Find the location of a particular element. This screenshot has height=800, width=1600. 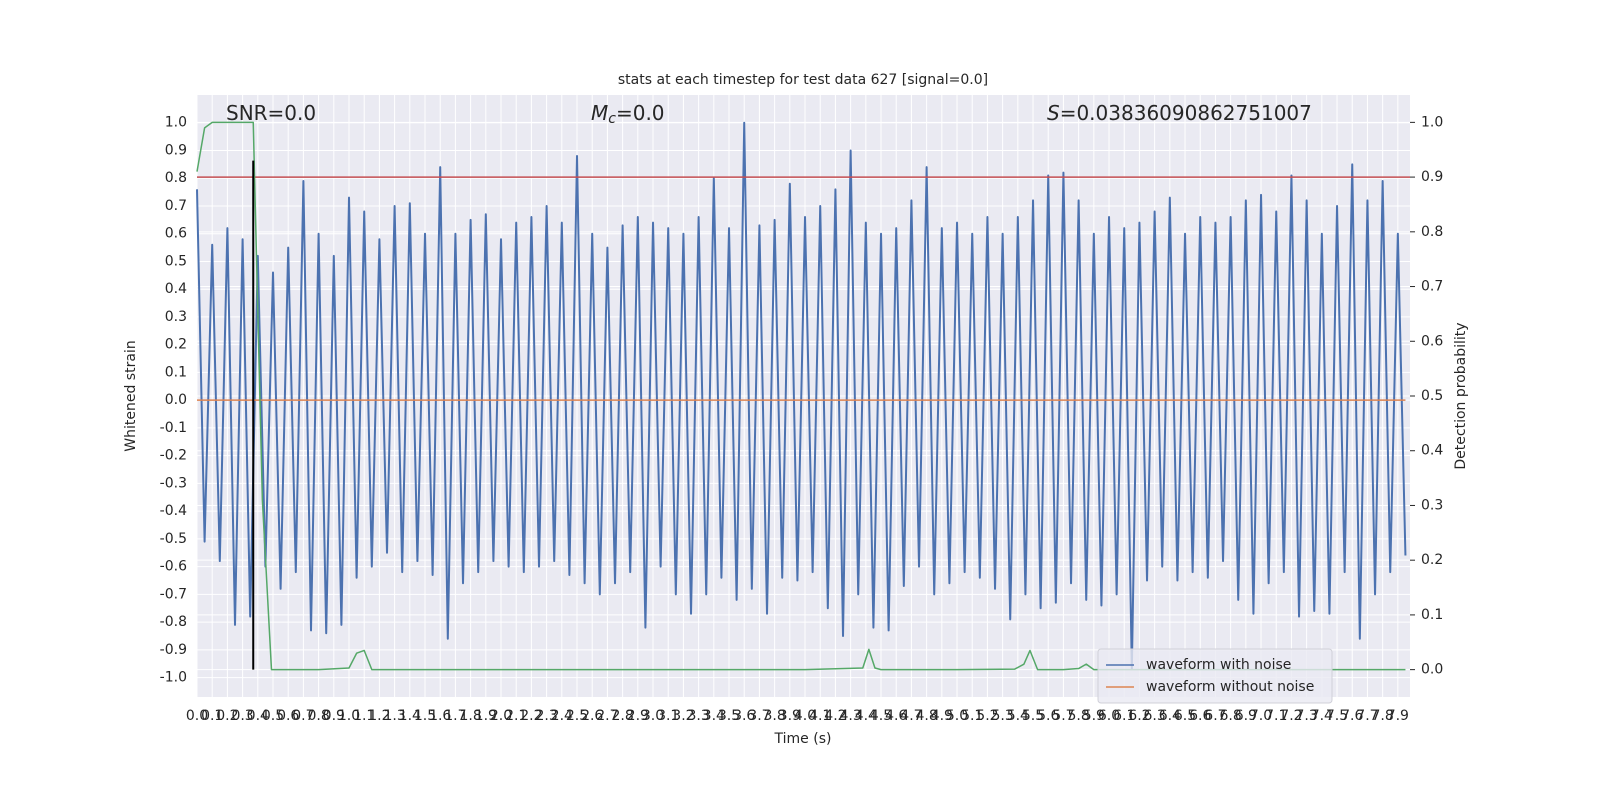

x-tick-label: 4.6 is located at coordinates (896, 716).